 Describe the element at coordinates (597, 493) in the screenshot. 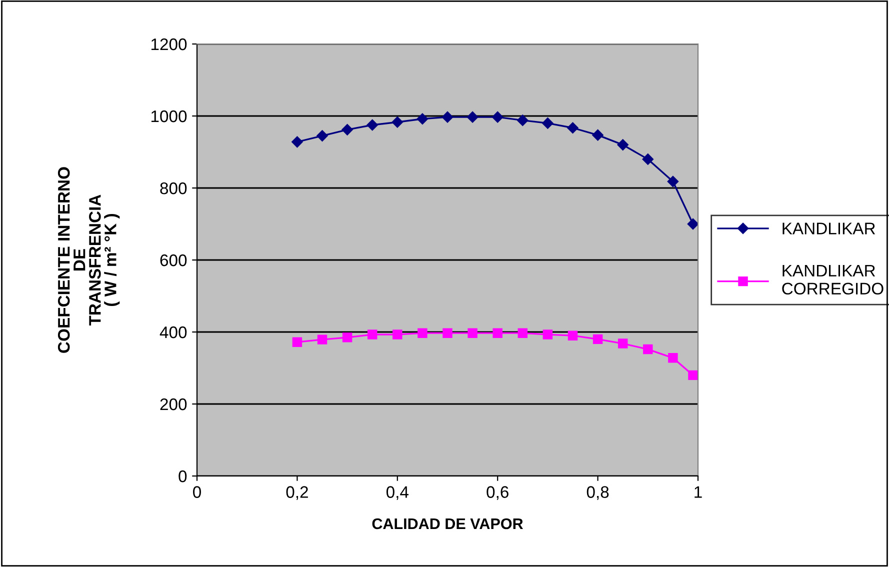

I see `x-tick-label: 0,8` at that location.